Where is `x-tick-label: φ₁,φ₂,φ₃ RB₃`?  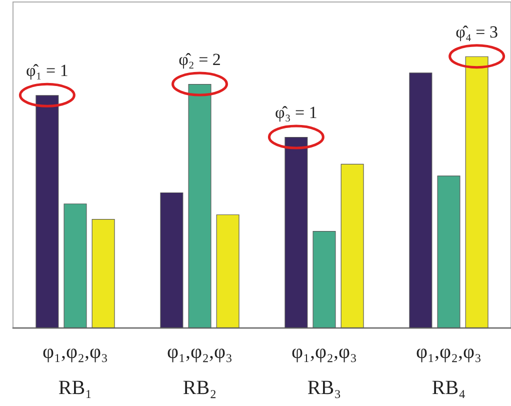
x-tick-label: φ₁,φ₂,φ₃ RB₃ is located at coordinates (324, 370).